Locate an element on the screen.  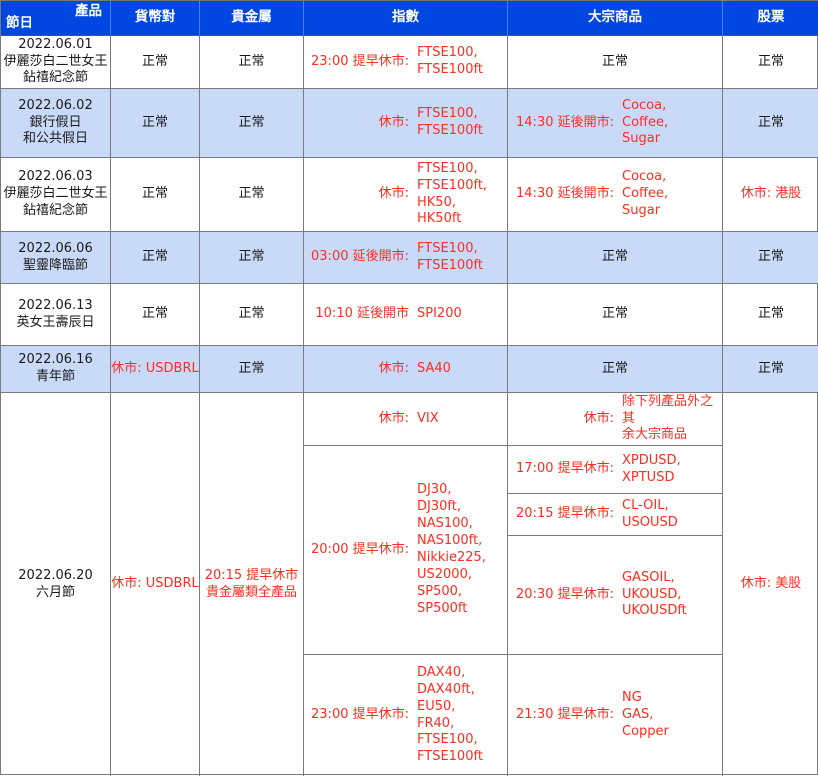
indices-subcell: 休市: VIX is located at coordinates (405, 419).